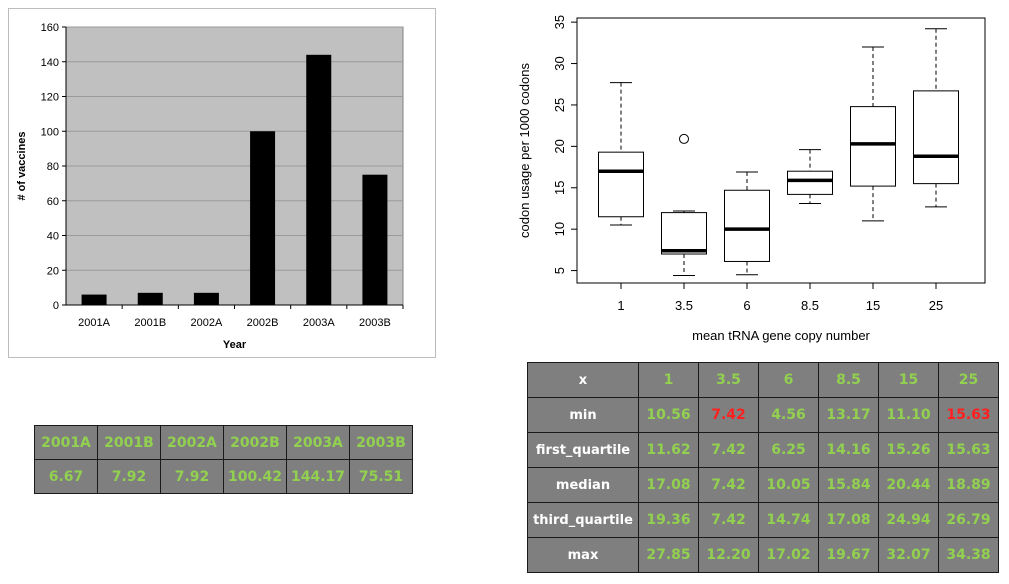 The height and width of the screenshot is (584, 1009). Describe the element at coordinates (788, 485) in the screenshot. I see `stats-value-cell: 10.05` at that location.